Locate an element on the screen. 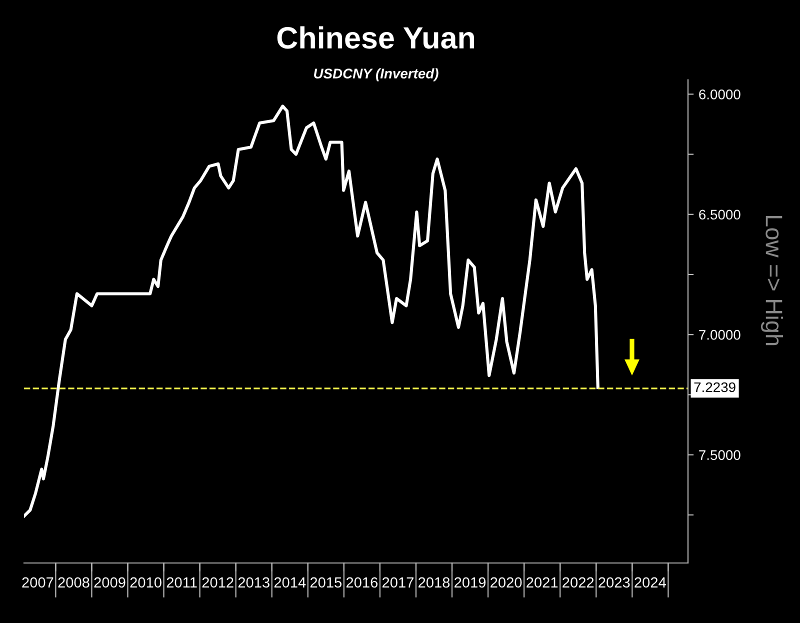  x-tick-label: 2016 is located at coordinates (362, 582).